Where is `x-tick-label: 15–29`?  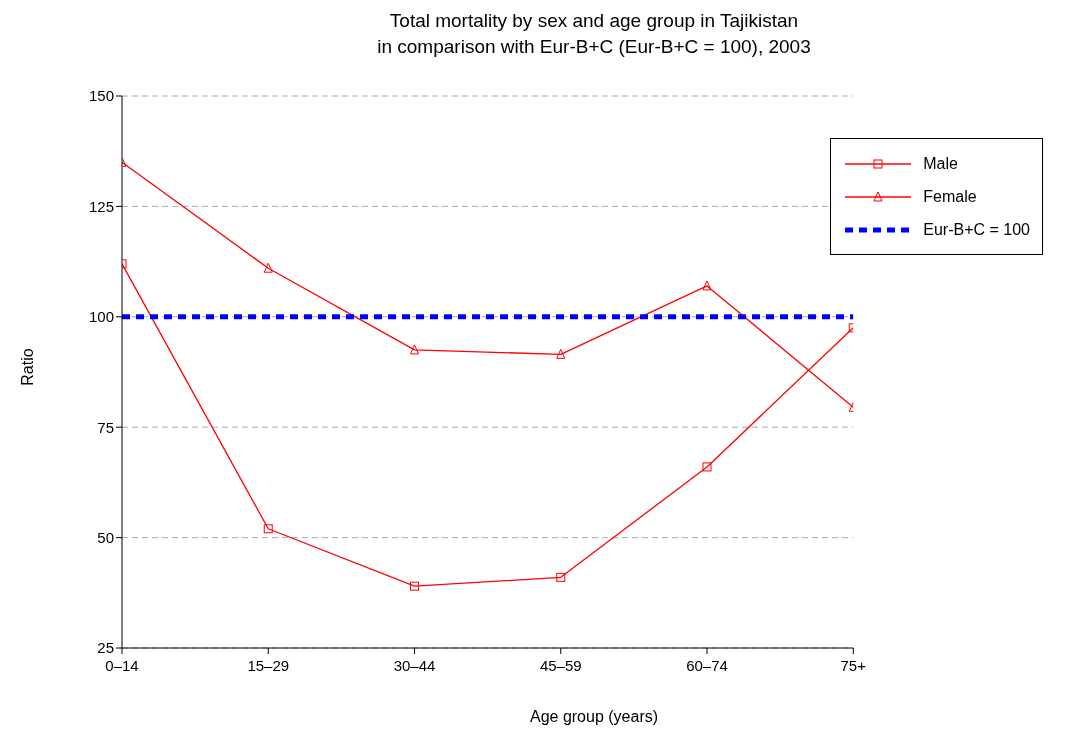
x-tick-label: 15–29 is located at coordinates (268, 665).